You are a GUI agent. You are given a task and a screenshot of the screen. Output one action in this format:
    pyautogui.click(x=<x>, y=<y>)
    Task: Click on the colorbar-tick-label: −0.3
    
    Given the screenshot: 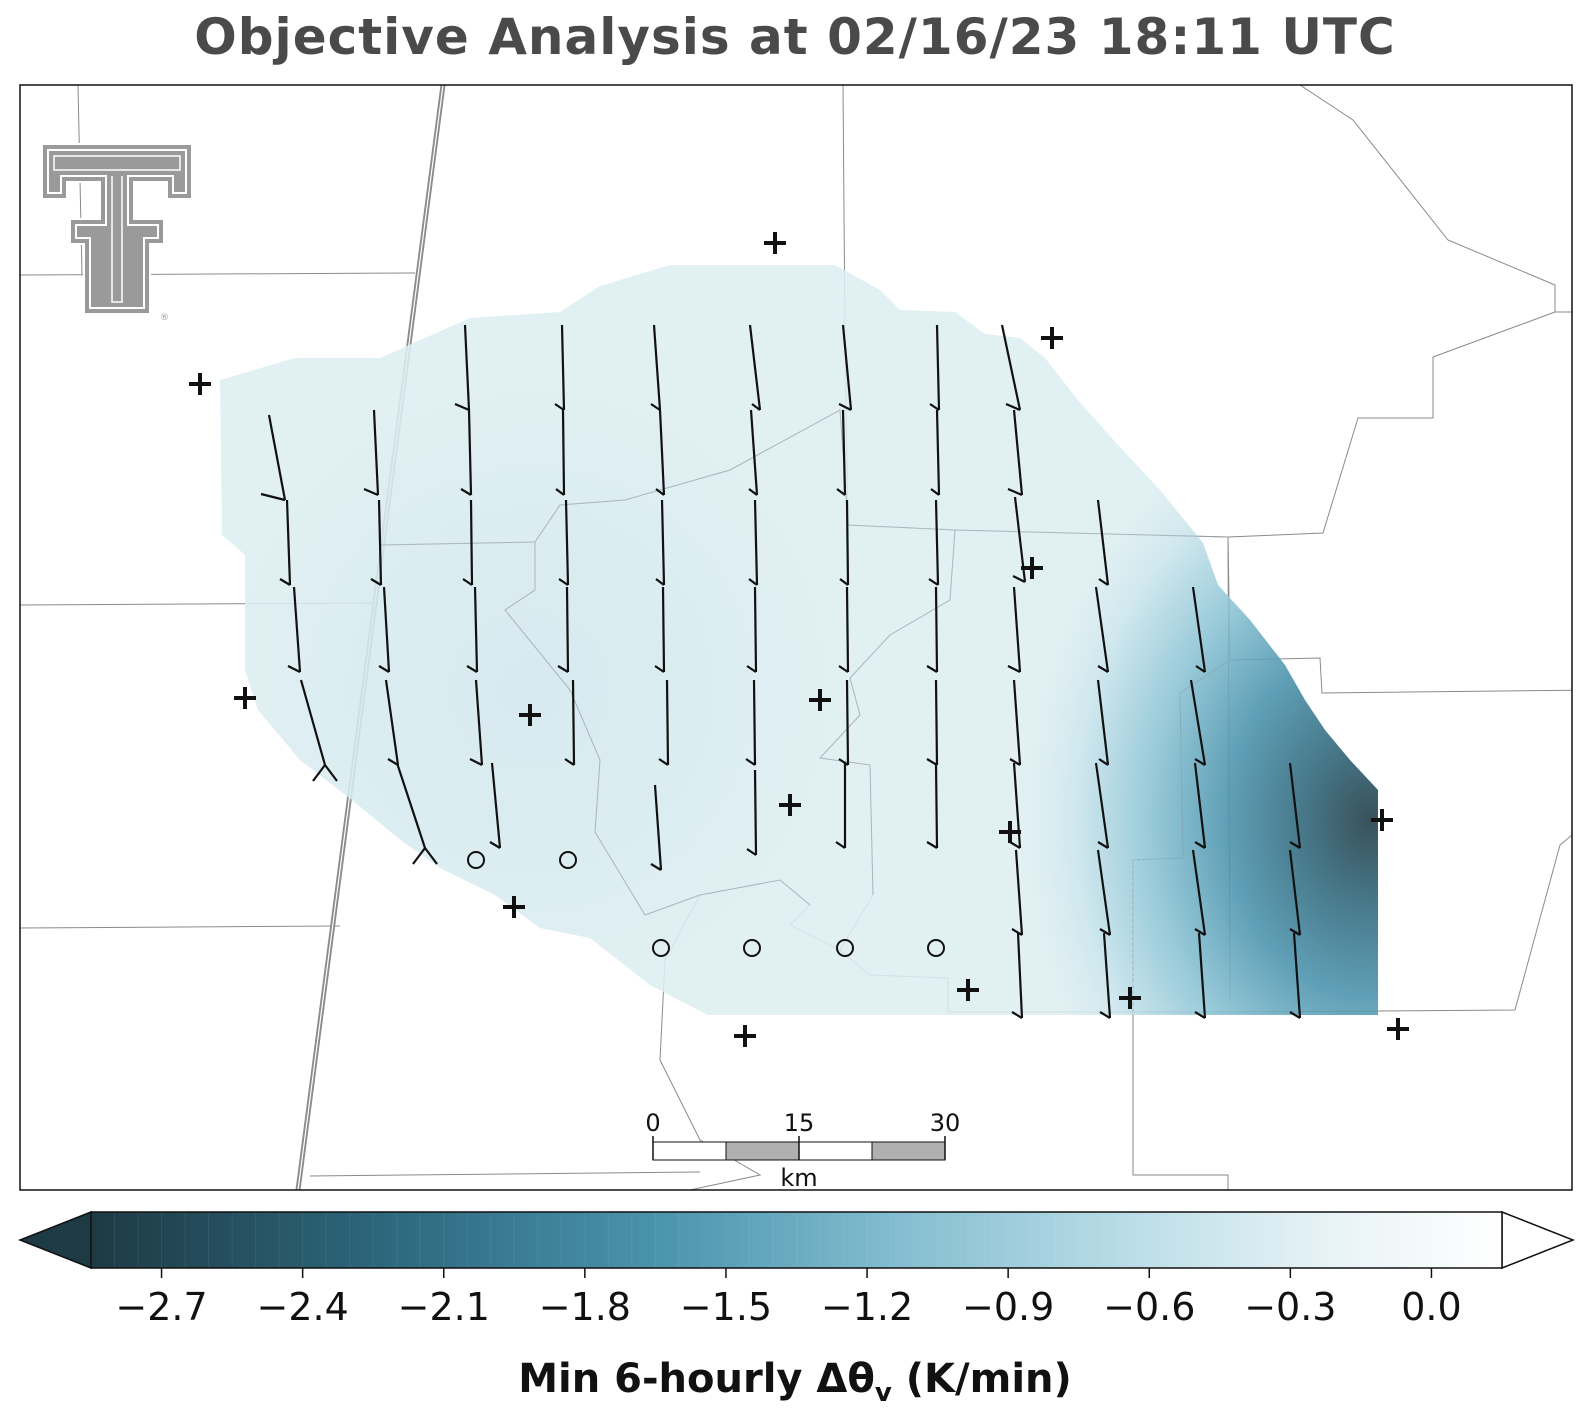 What is the action you would take?
    pyautogui.click(x=1290, y=1307)
    